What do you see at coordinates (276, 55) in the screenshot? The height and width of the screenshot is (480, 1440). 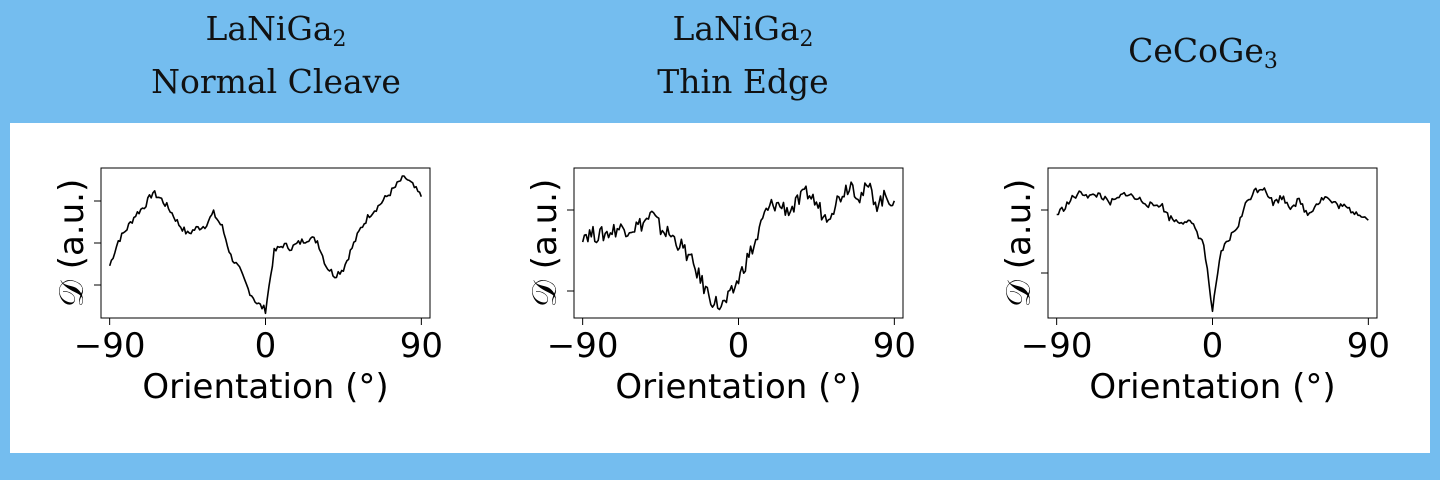 I see `chart-title-1: LaNiGa2 Normal Cleave` at bounding box center [276, 55].